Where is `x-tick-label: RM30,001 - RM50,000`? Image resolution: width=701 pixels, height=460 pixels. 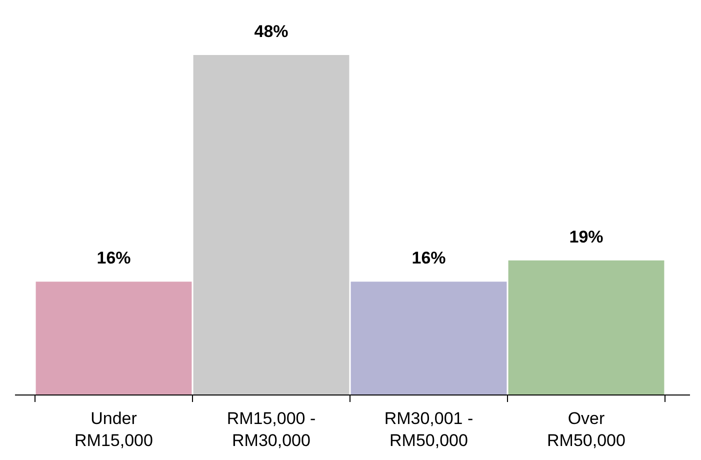
x-tick-label: RM30,001 - RM50,000 is located at coordinates (429, 429).